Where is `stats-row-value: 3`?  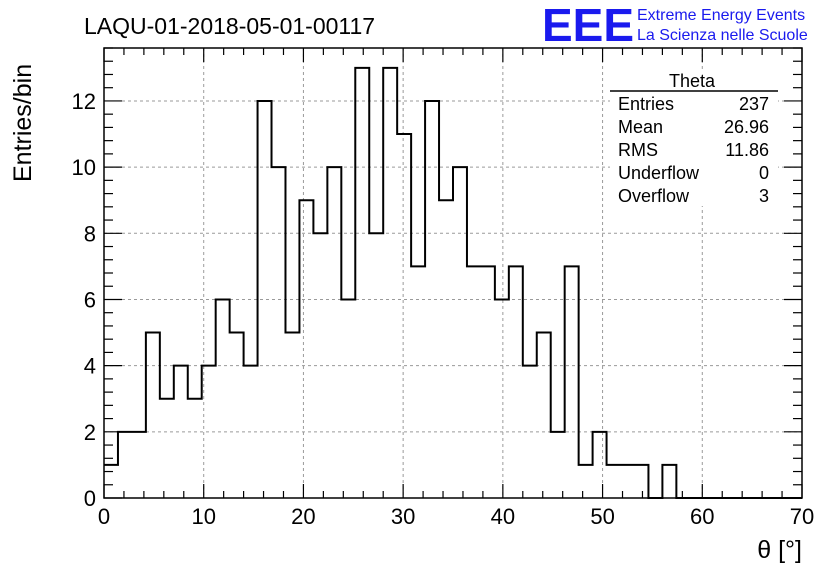 stats-row-value: 3 is located at coordinates (764, 196).